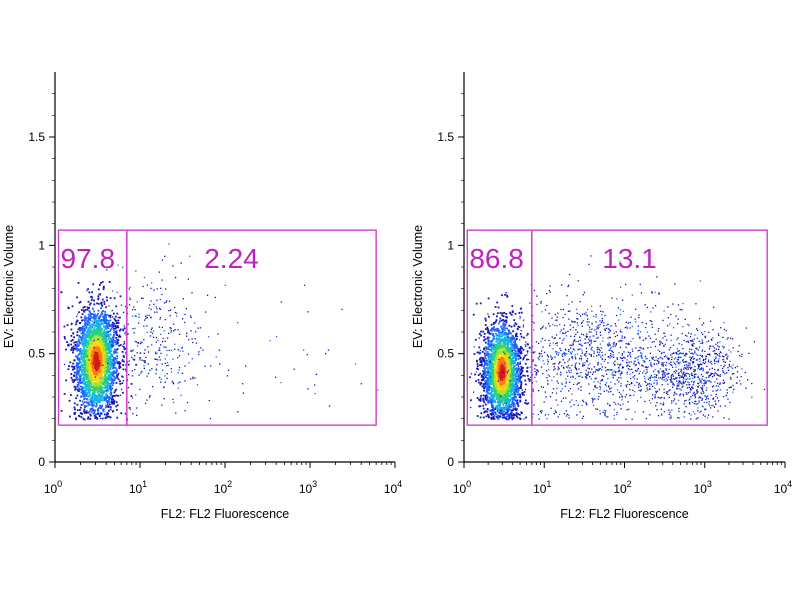 The image size is (800, 600). What do you see at coordinates (450, 245) in the screenshot?
I see `y-tick-label: 1` at bounding box center [450, 245].